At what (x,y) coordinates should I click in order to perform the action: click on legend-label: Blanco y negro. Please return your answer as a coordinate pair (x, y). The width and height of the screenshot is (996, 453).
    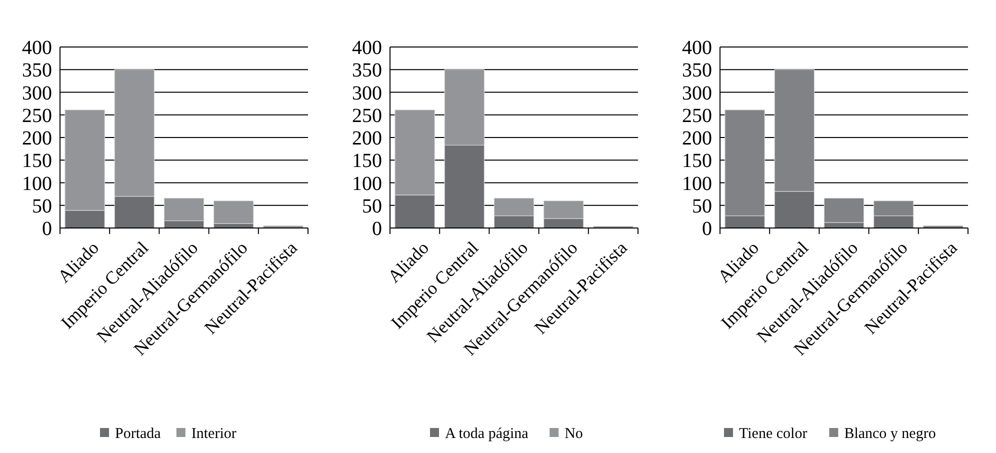
    Looking at the image, I should click on (890, 434).